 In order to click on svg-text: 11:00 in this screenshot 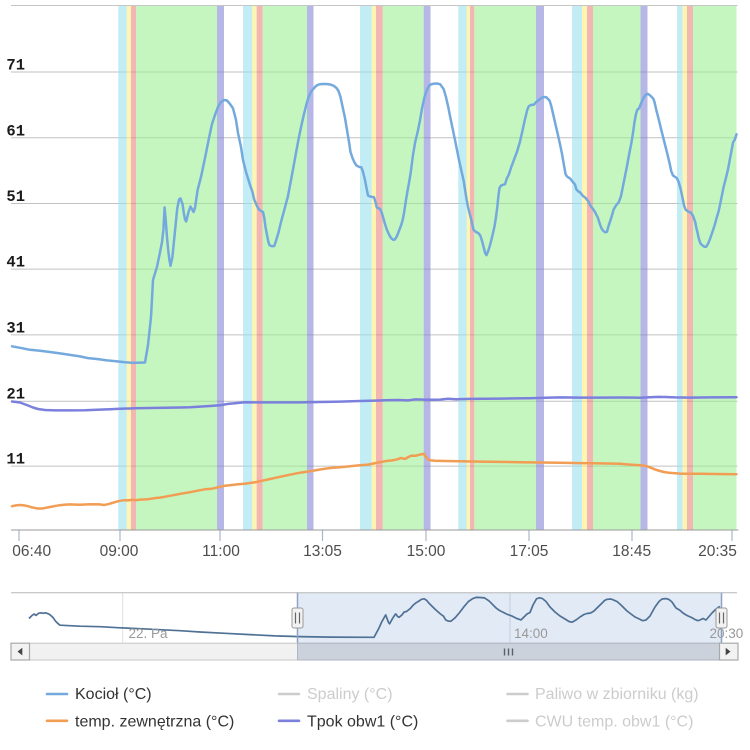, I will do `click(221, 551)`.